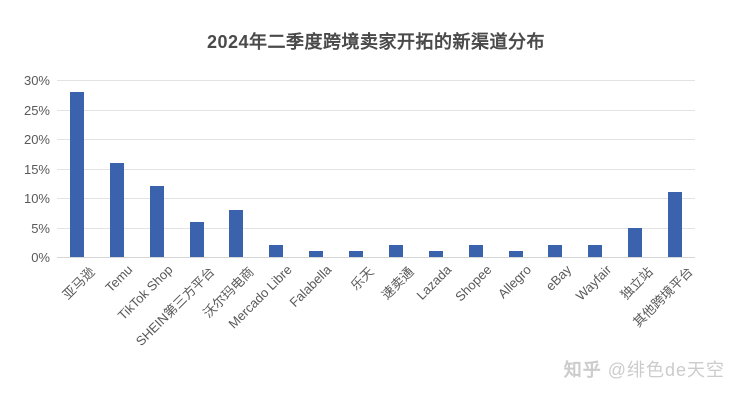 The image size is (733, 400). I want to click on y-tick-label: 15%, so click(36, 169).